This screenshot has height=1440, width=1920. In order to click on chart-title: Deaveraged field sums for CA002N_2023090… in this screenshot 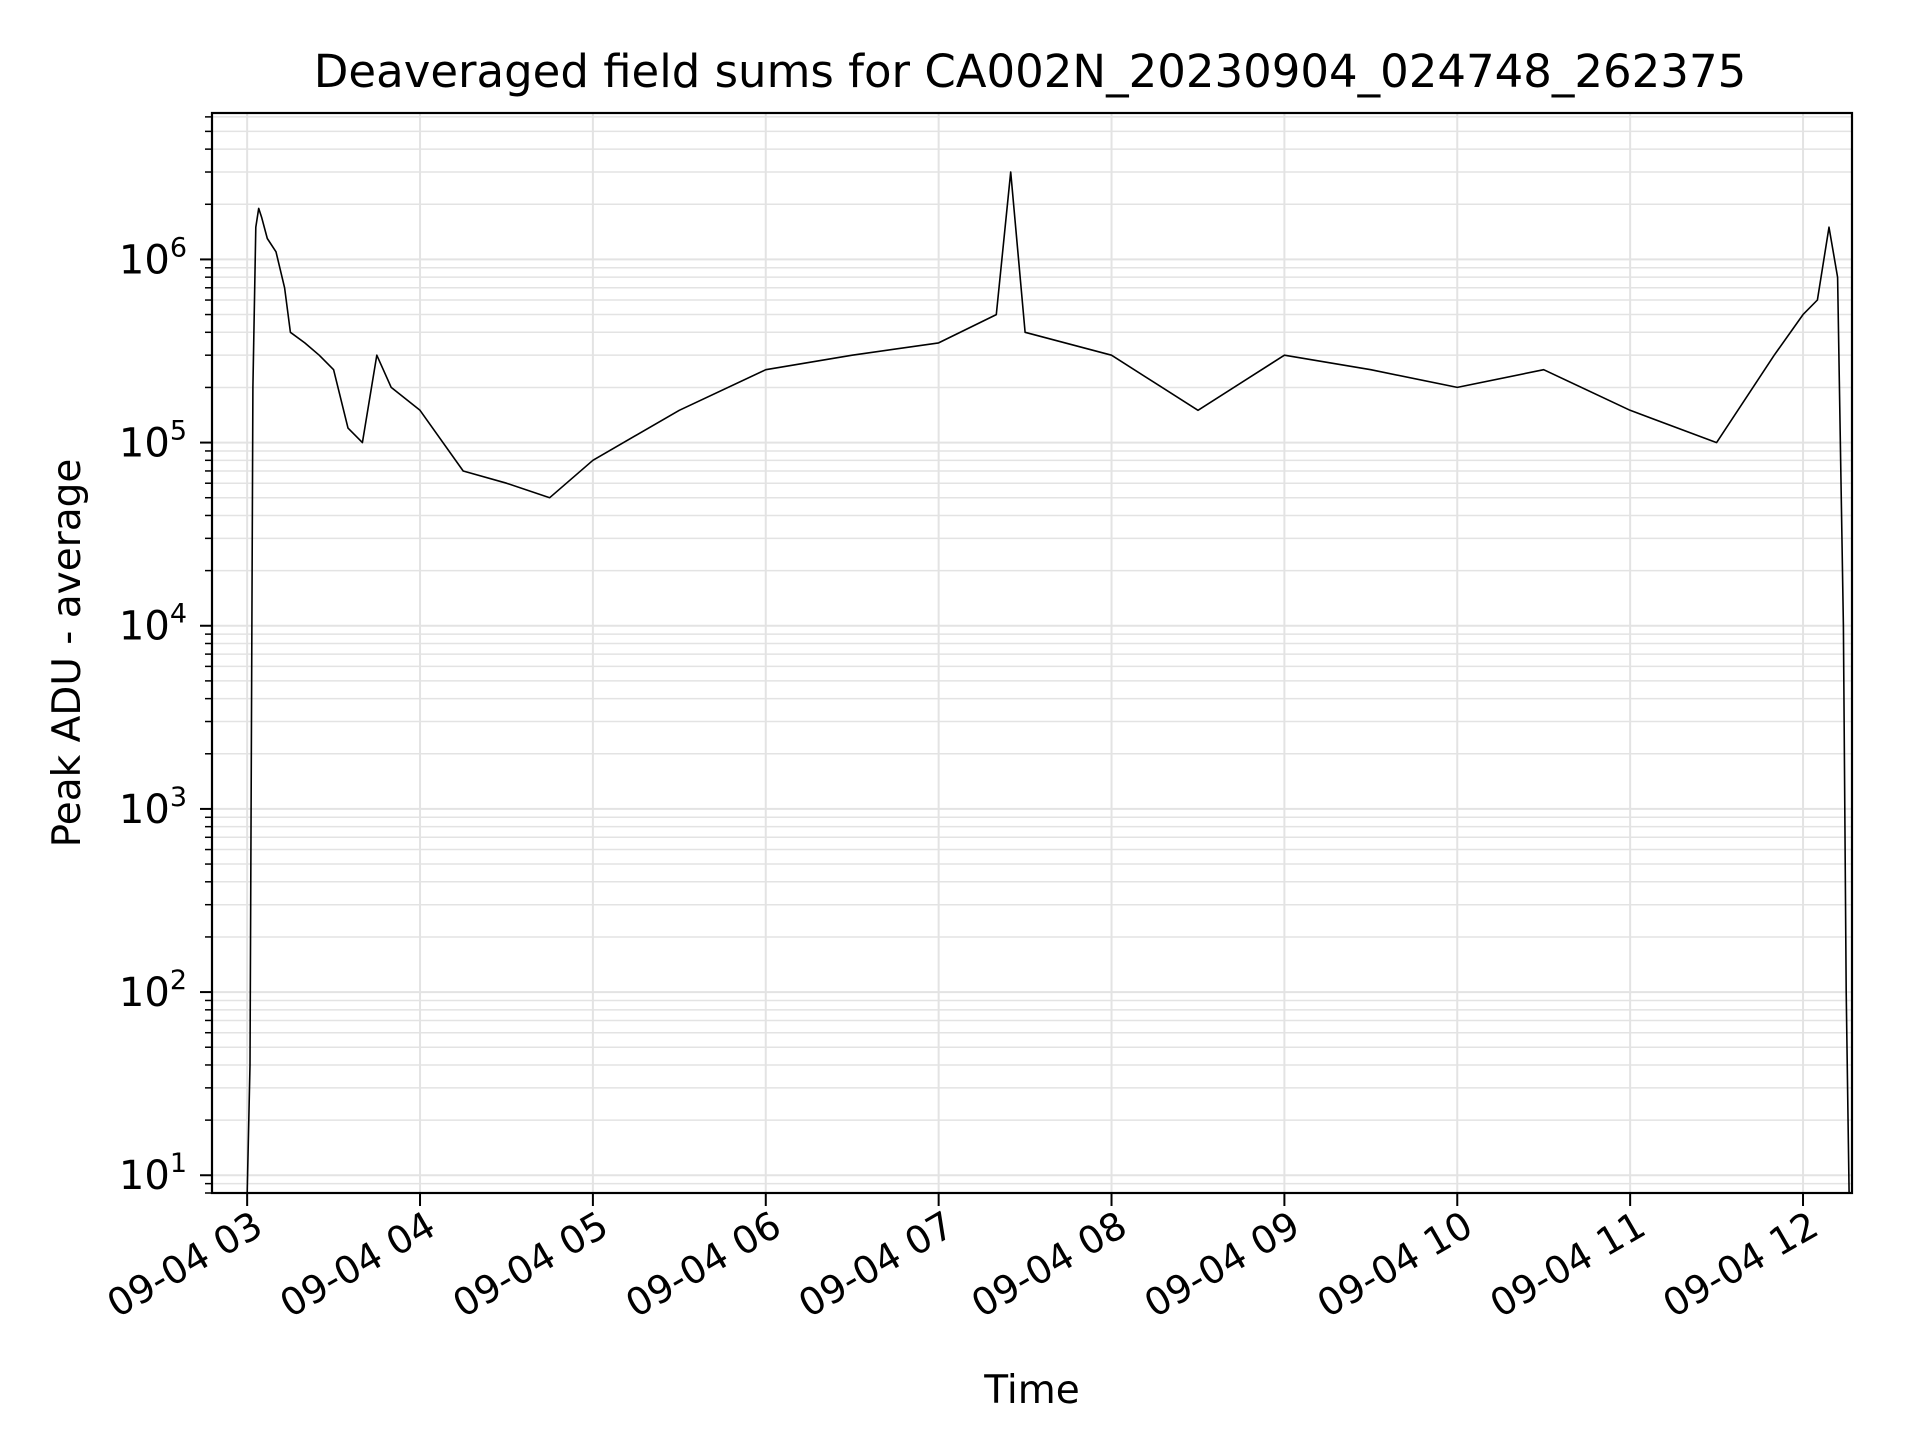, I will do `click(1030, 71)`.